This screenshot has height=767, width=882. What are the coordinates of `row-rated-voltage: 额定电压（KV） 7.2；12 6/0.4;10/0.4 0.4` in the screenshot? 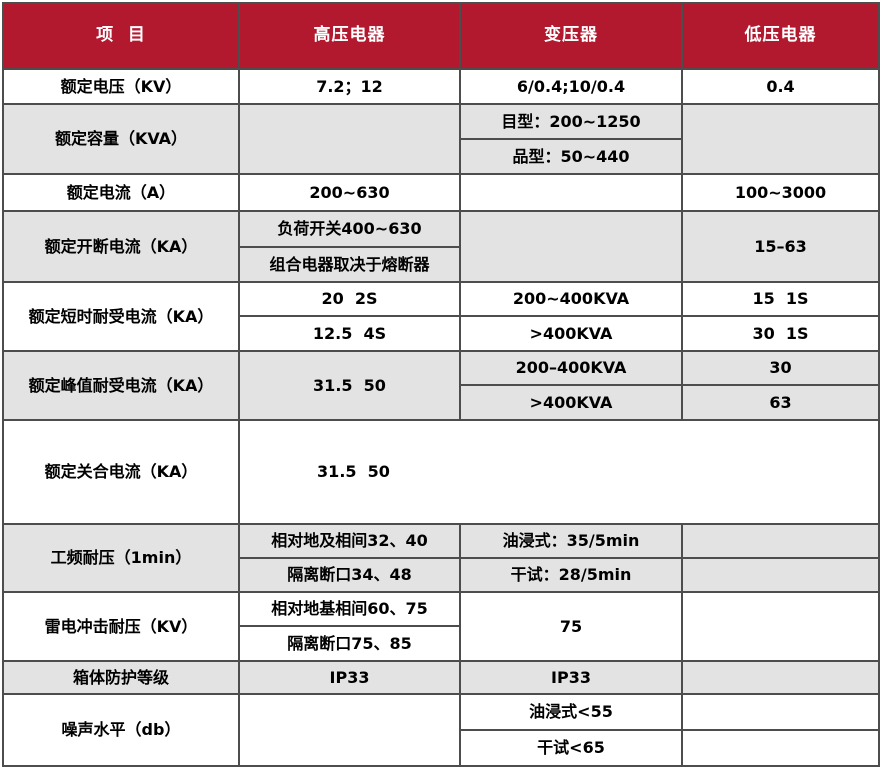 It's located at (441, 86).